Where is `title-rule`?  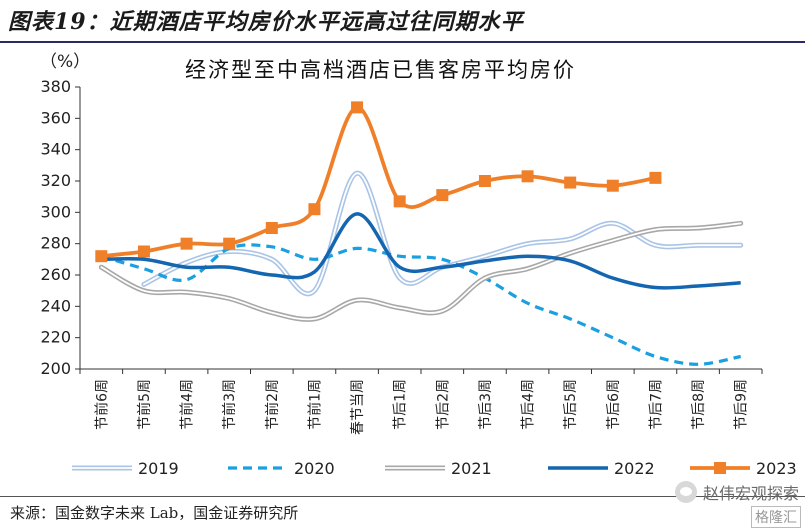 title-rule is located at coordinates (402, 42).